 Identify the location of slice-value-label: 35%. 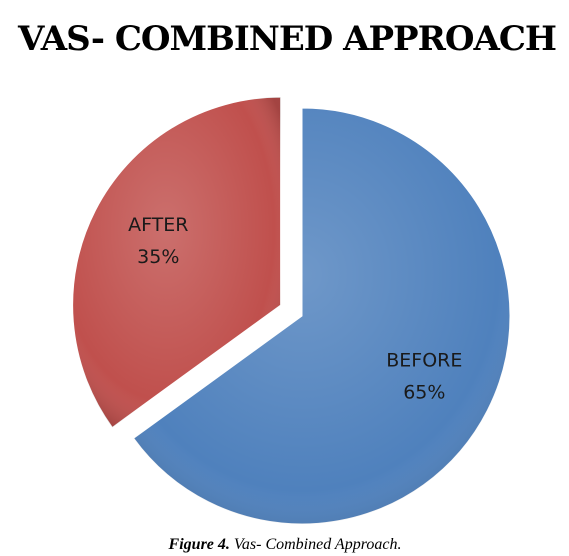
(158, 257).